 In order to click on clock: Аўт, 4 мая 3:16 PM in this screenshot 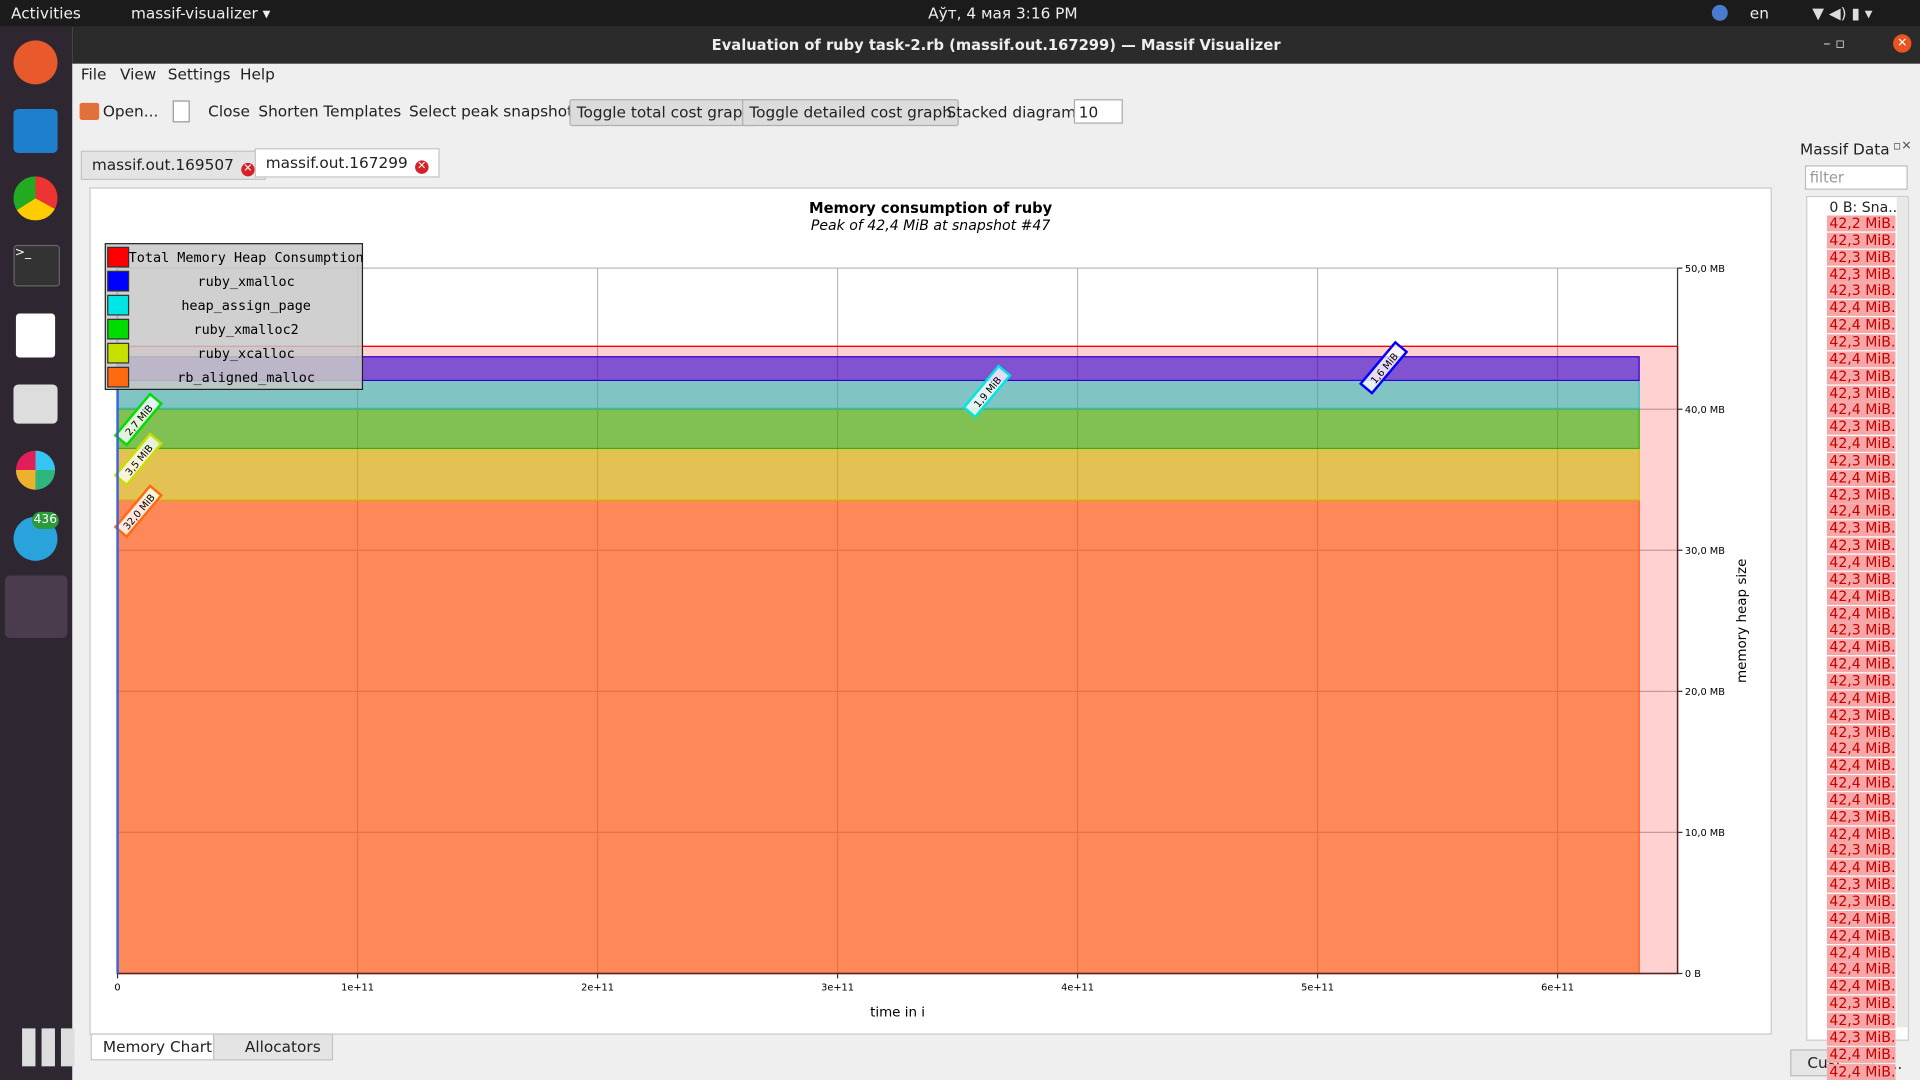, I will do `click(1003, 13)`.